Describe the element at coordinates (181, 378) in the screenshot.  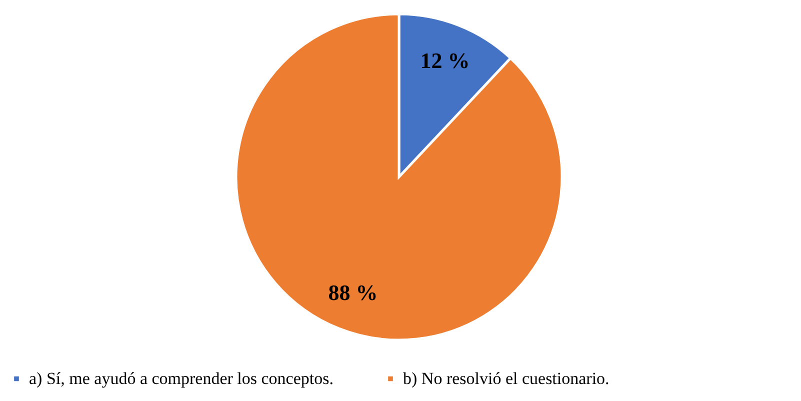
I see `legend-label: a) Sí, me ayudó a comprender los conceptos.` at that location.